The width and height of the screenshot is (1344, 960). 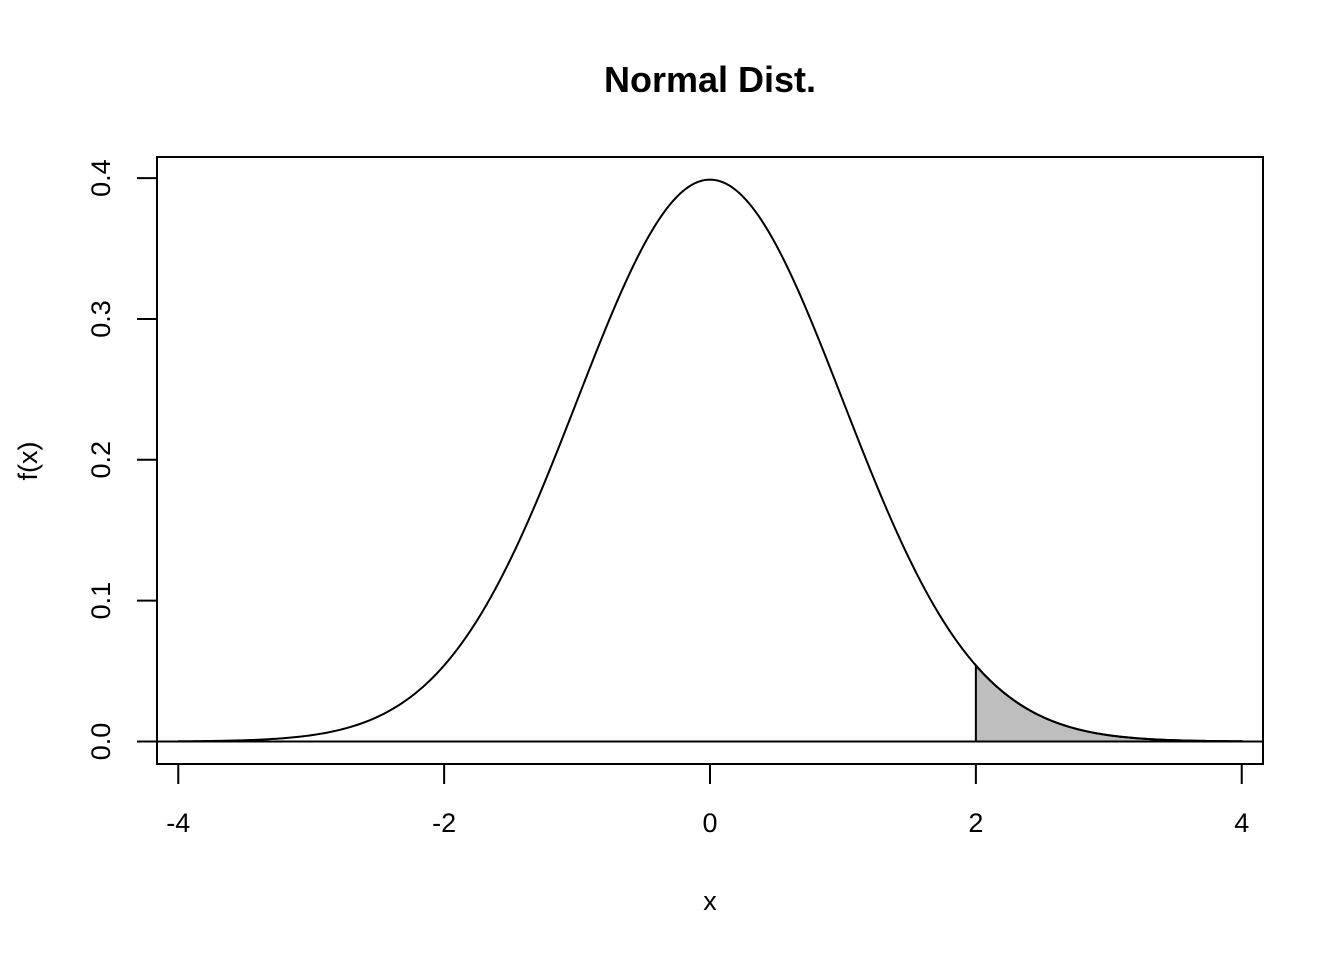 I want to click on y-axis: 0.0 0.1 0.2 0.3 0.4, so click(x=122, y=460).